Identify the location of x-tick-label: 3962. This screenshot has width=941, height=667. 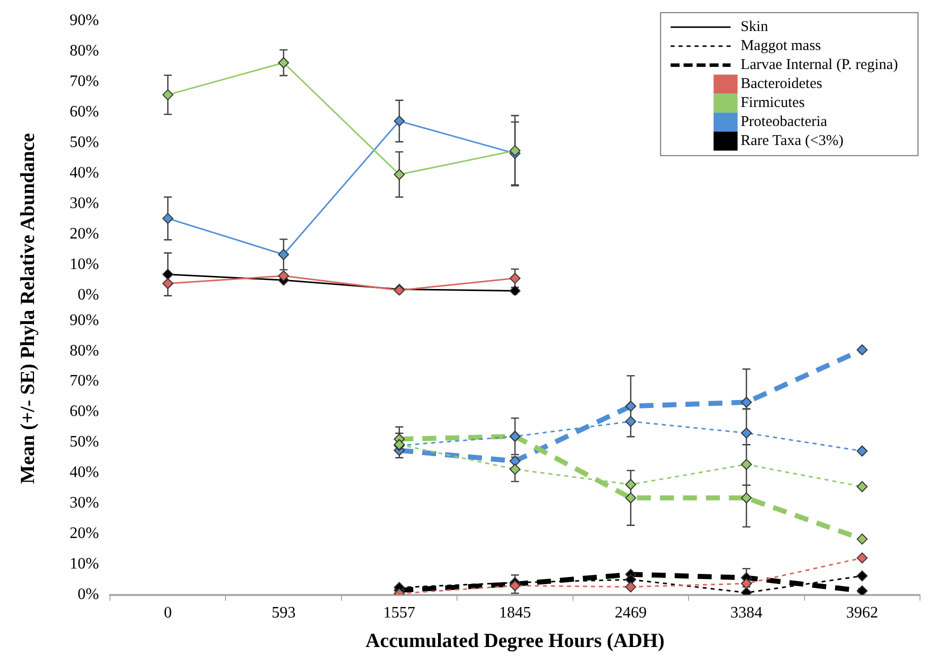
(862, 613).